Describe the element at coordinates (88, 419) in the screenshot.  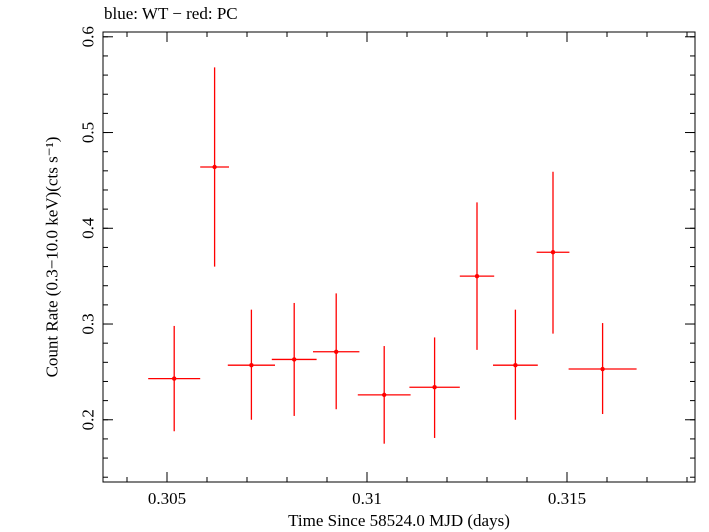
I see `y-tick-label: 0.2` at that location.